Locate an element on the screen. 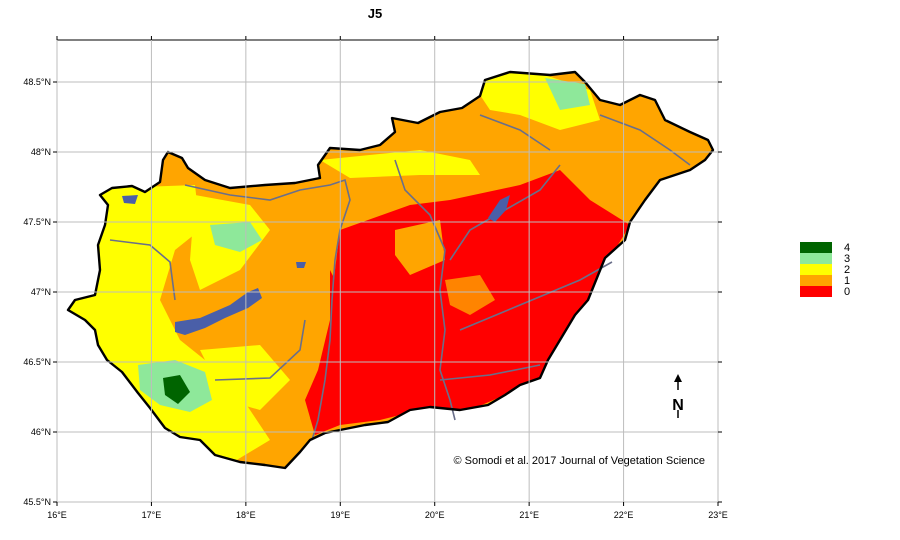  y-tick-label: 47°N is located at coordinates (41, 292).